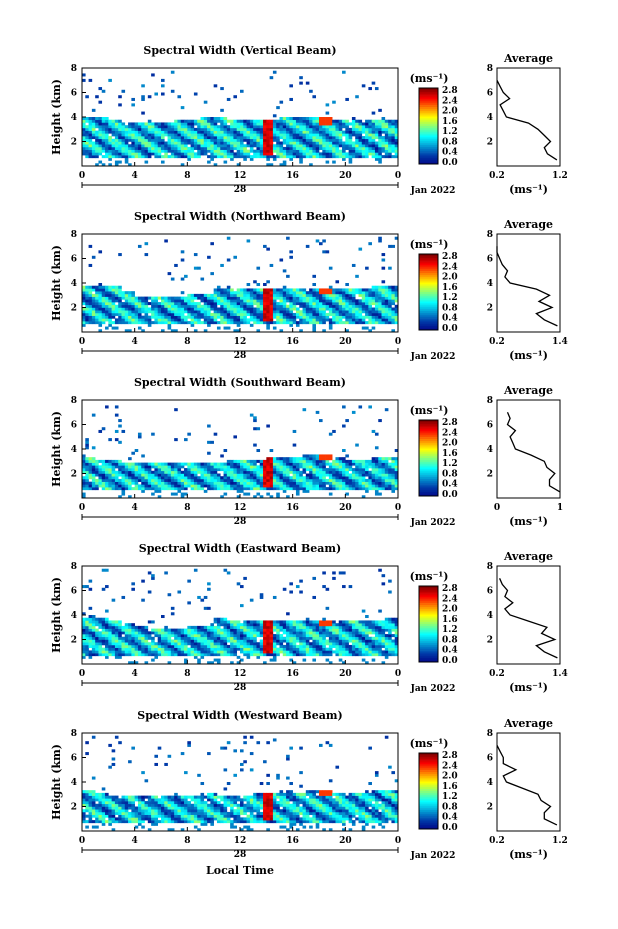 The image size is (618, 929). Describe the element at coordinates (528, 521) in the screenshot. I see `avg-unit: (ms⁻¹)` at that location.